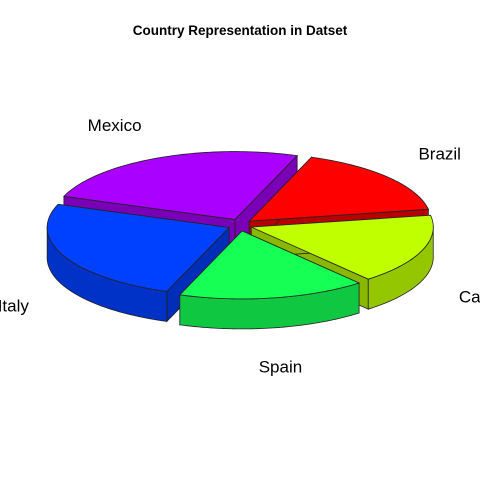 This screenshot has height=485, width=480. I want to click on slice-label-brazil: Brazil, so click(439, 154).